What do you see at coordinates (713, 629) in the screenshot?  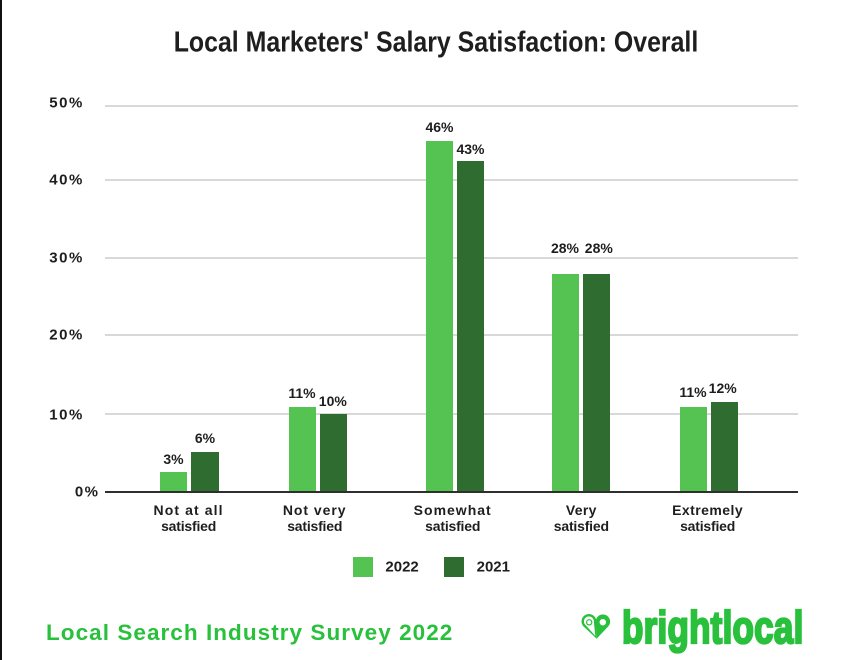 I see `svg-text: brightlocal` at bounding box center [713, 629].